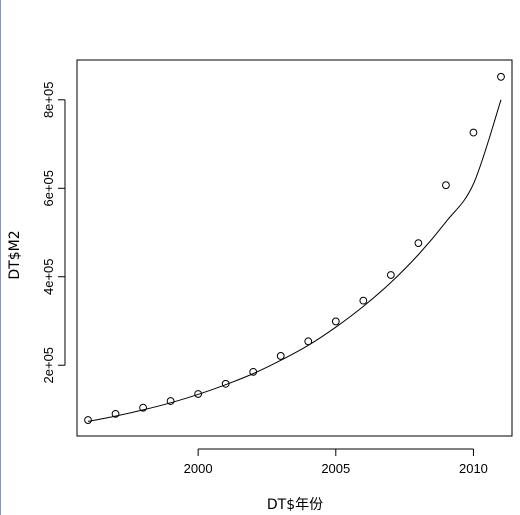 Image resolution: width=520 pixels, height=515 pixels. I want to click on y-tick-label: 8e+05, so click(48, 100).